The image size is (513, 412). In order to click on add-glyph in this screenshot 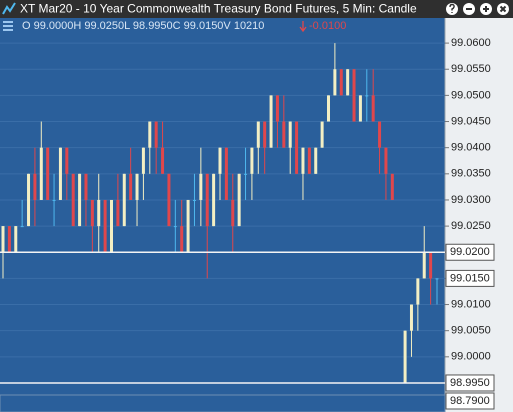, I will do `click(486, 9)`.